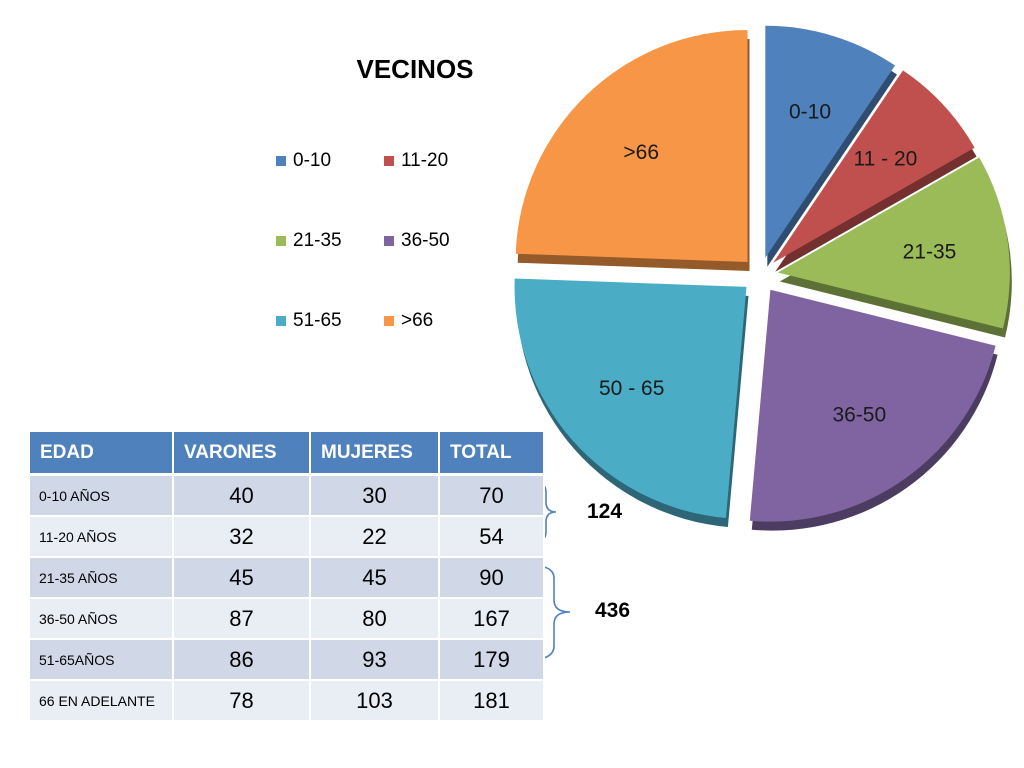 This screenshot has width=1024, height=768. I want to click on cell-age: 21-35 AÑOS, so click(102, 578).